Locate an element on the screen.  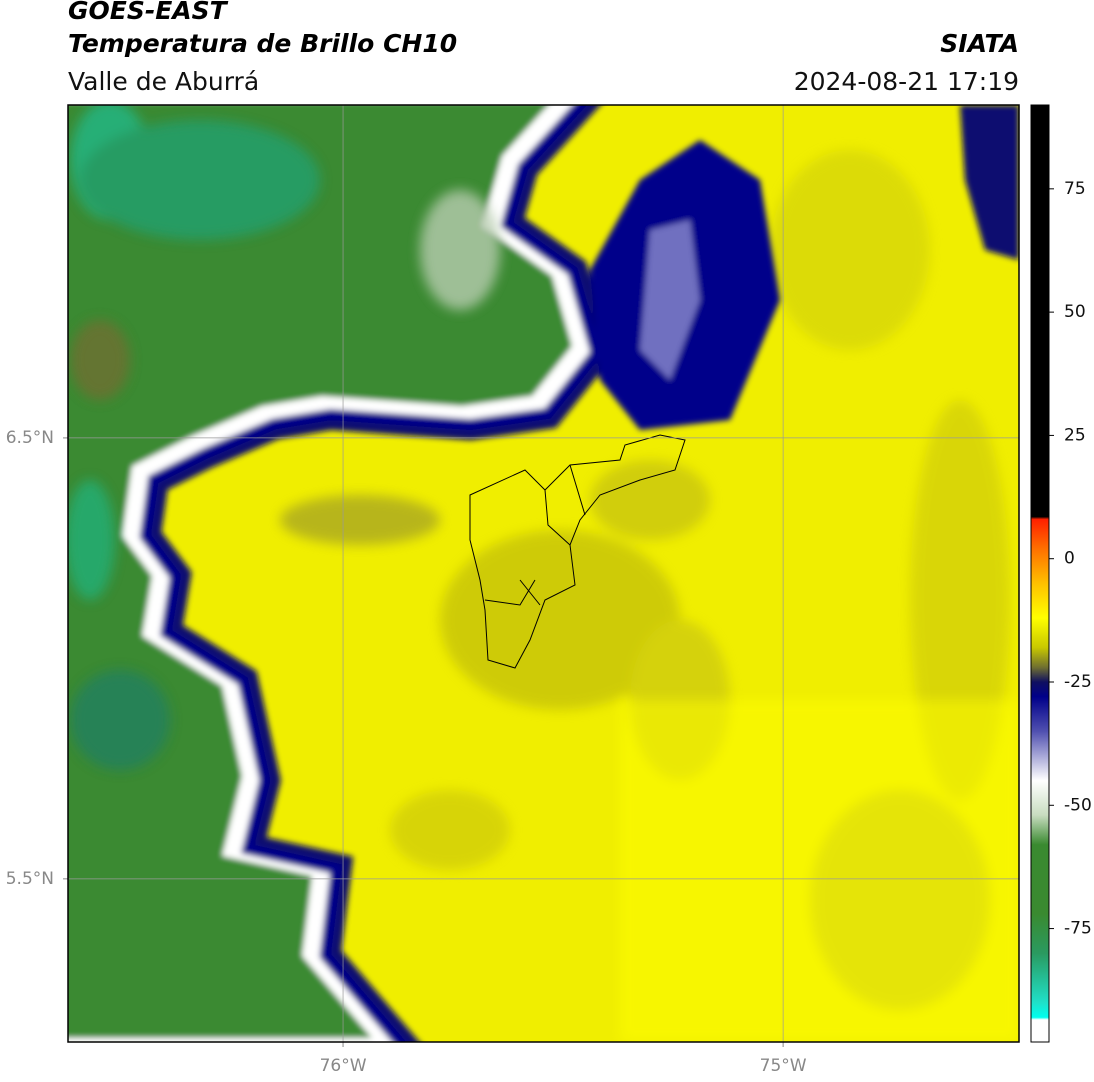
y-tick-label: 5.5°N is located at coordinates (30, 879).